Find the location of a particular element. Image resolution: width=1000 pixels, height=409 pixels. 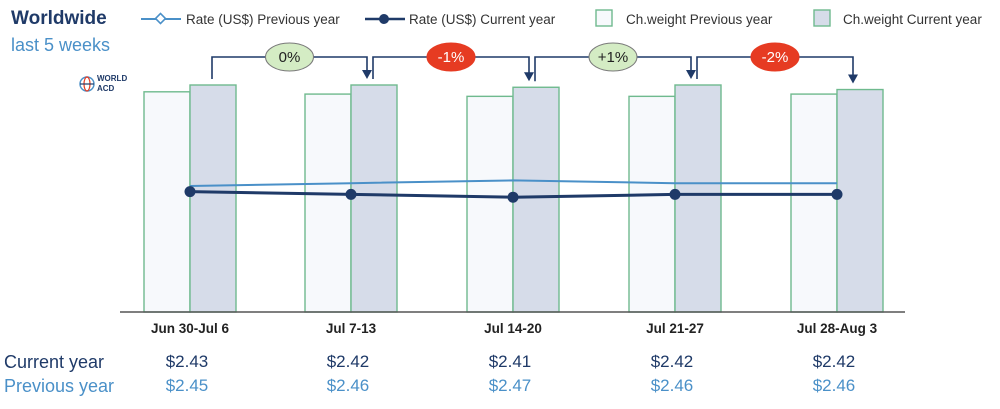

x-tick-label-2: Jul 14-20 is located at coordinates (513, 328).